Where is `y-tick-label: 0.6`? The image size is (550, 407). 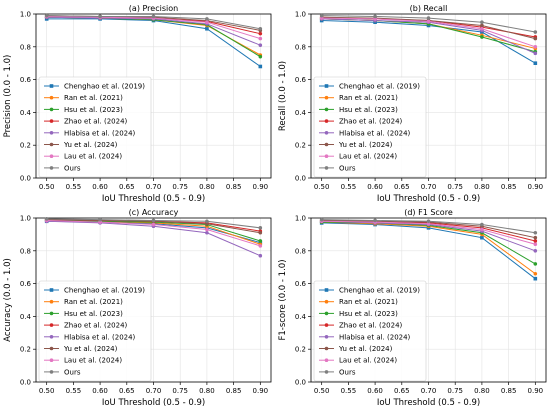 y-tick-label: 0.6 is located at coordinates (301, 284).